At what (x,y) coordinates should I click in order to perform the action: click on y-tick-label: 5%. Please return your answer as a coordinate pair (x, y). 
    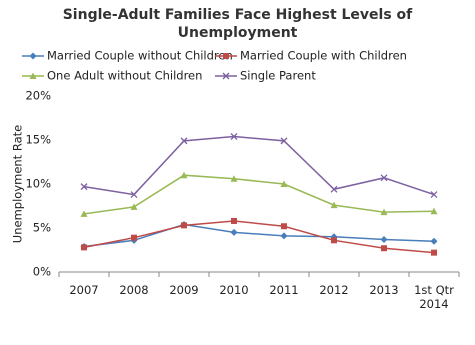
    Looking at the image, I should click on (42, 228).